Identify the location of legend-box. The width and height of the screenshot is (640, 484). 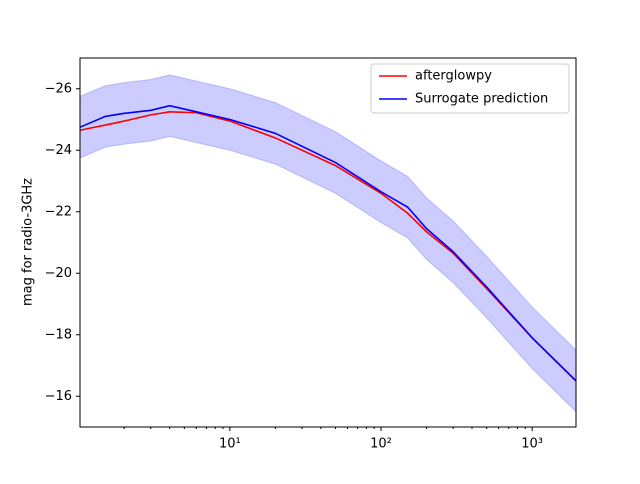
(470, 88).